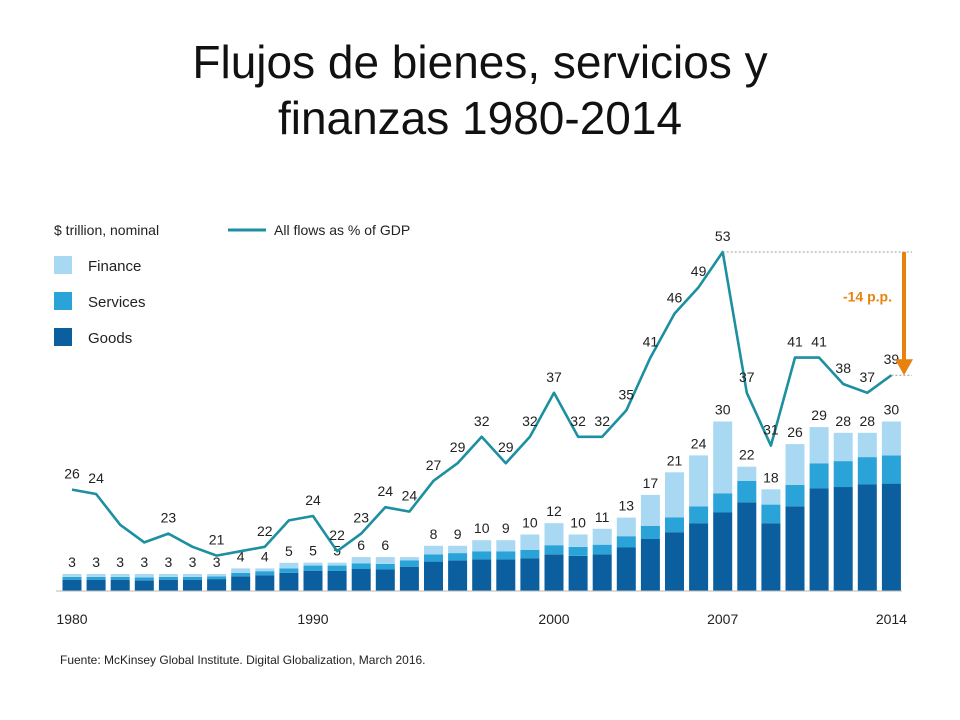 This screenshot has height=720, width=960. Describe the element at coordinates (819, 415) in the screenshot. I see `bar-total-label-2011: 29` at that location.